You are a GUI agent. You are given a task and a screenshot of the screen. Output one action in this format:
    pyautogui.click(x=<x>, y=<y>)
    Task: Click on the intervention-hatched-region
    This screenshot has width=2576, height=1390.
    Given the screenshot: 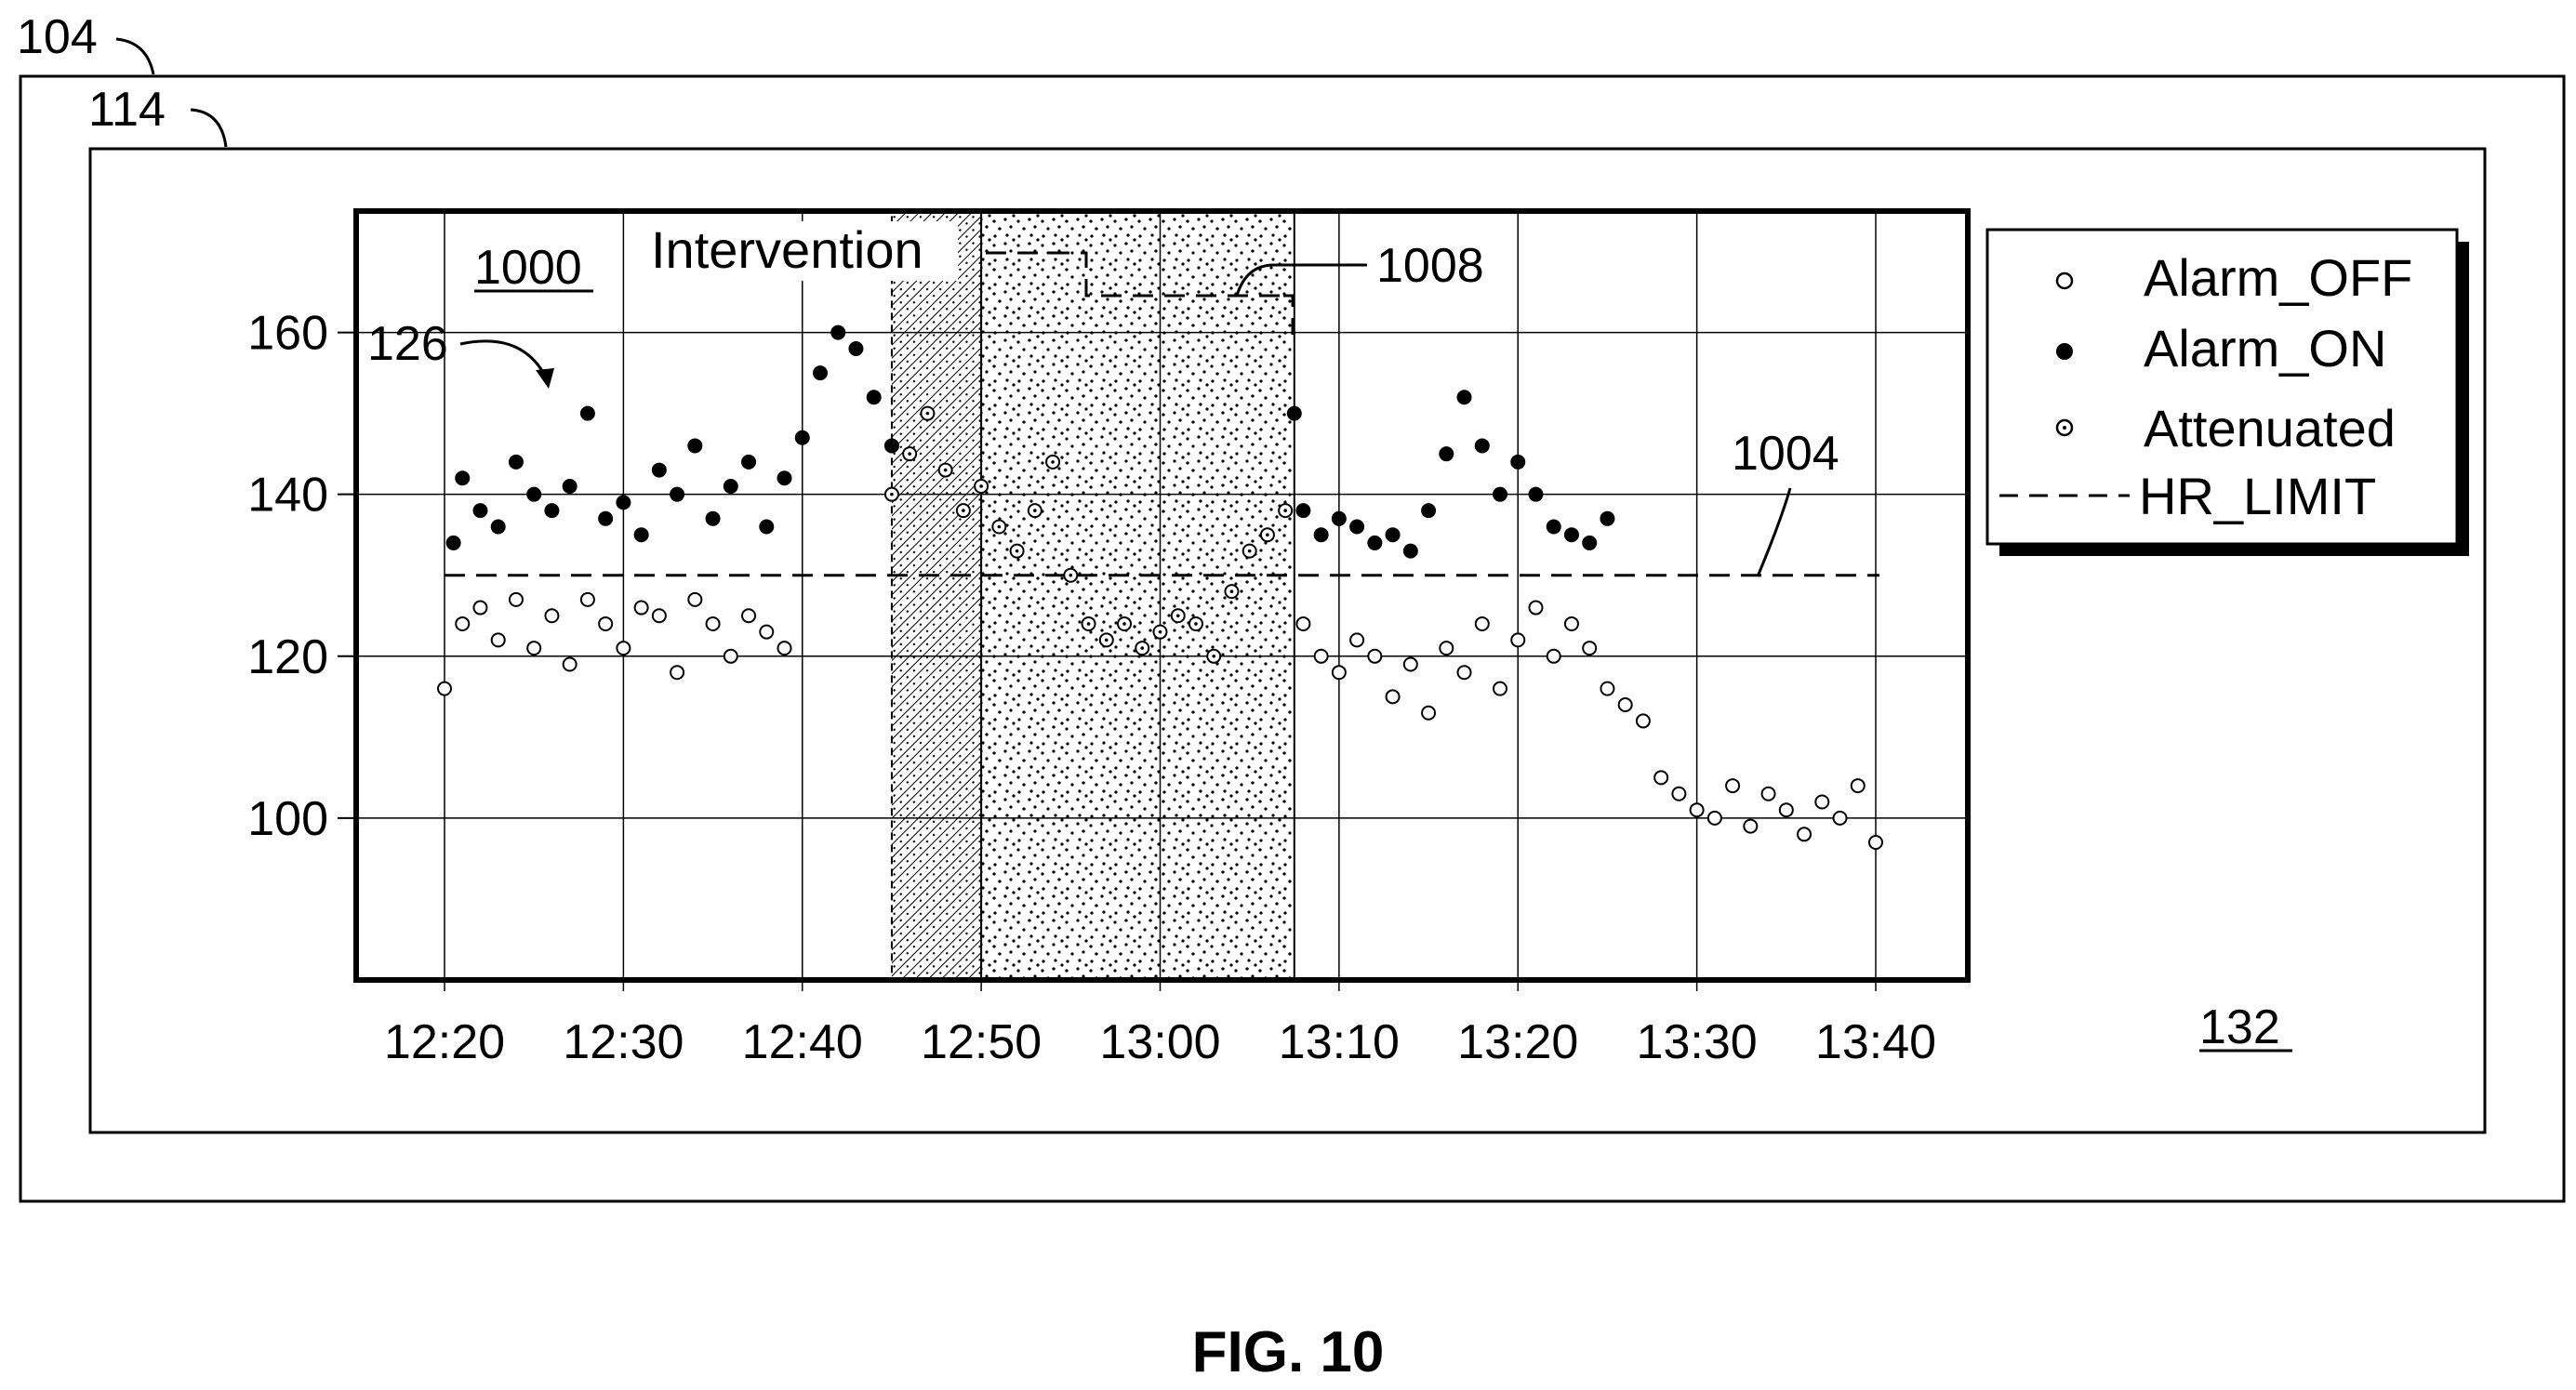 What is the action you would take?
    pyautogui.click(x=936, y=595)
    